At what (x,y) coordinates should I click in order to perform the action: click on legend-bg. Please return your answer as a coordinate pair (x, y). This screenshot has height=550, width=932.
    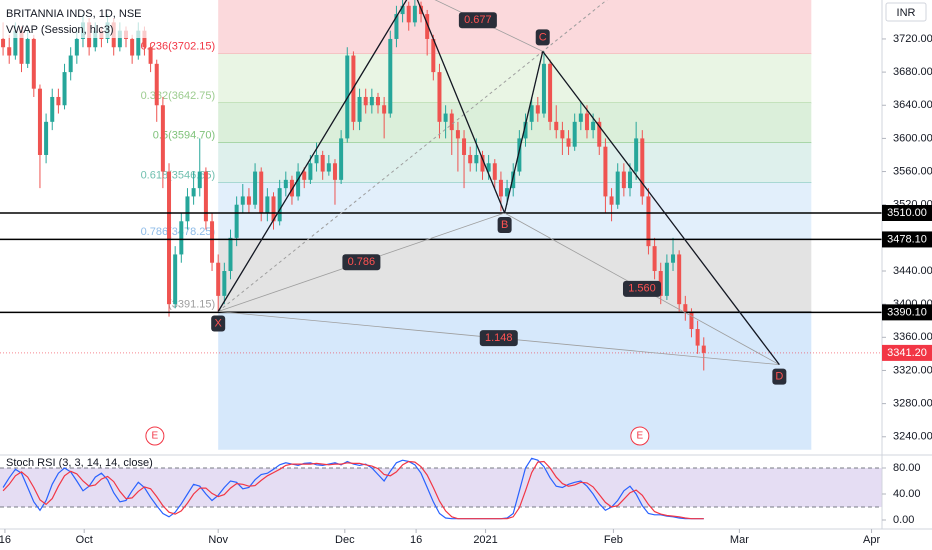
    Looking at the image, I should click on (77, 21).